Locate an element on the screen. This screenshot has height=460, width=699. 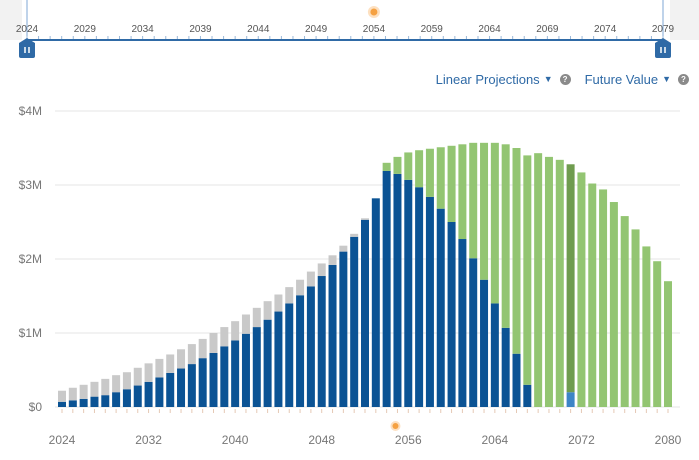
bar-2032 is located at coordinates (148, 385).